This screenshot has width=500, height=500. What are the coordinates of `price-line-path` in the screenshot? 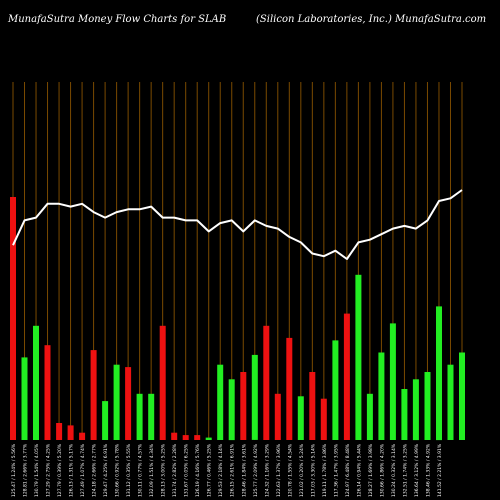 It's located at (237, 224).